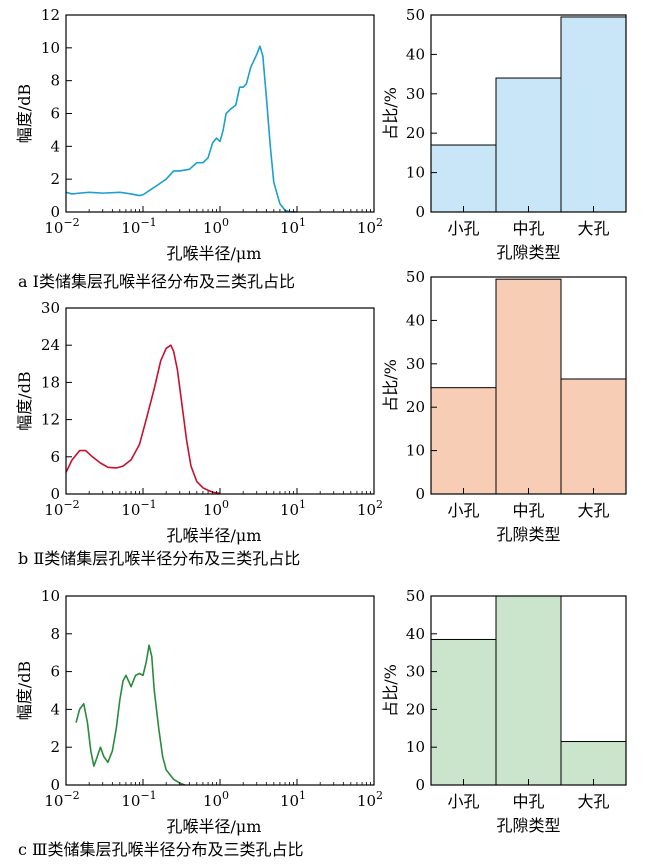  What do you see at coordinates (143, 419) in the screenshot?
I see `line-series-b` at bounding box center [143, 419].